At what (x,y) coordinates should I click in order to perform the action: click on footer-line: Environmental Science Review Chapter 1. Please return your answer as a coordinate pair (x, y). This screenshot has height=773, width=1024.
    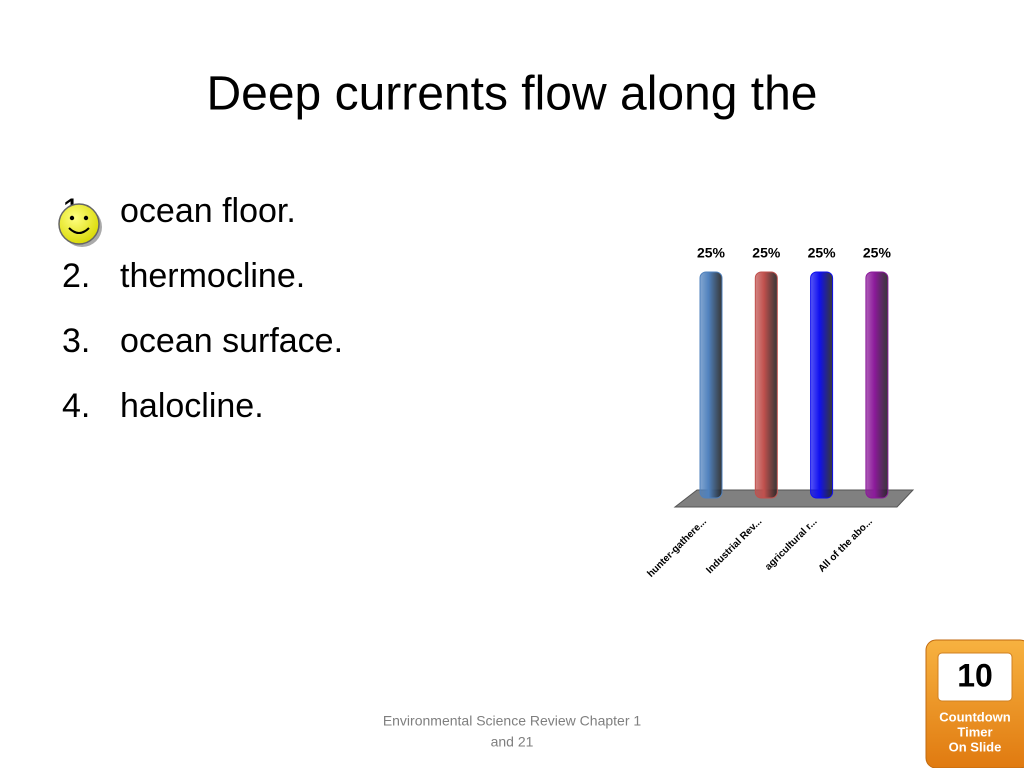
    Looking at the image, I should click on (512, 721).